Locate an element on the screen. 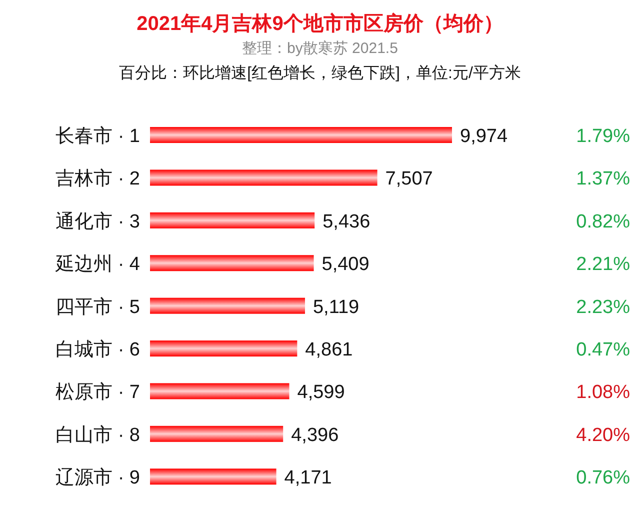 This screenshot has height=524, width=640. y-tick-label: 吉林市 · 2 is located at coordinates (98, 179).